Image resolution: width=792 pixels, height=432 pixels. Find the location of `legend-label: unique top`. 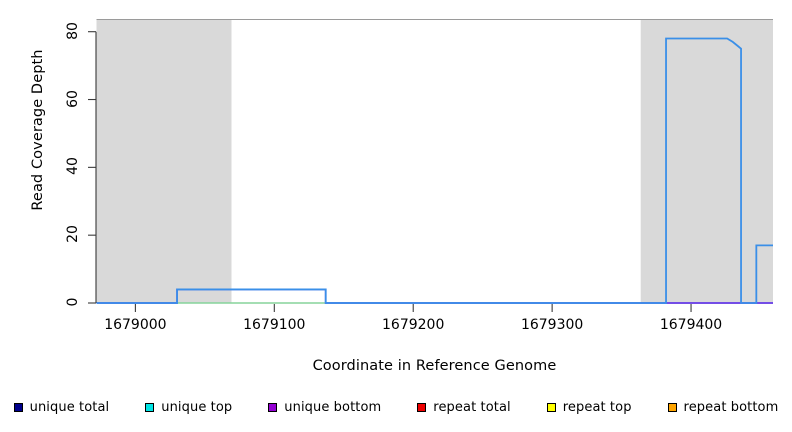

legend-label: unique top is located at coordinates (197, 407).